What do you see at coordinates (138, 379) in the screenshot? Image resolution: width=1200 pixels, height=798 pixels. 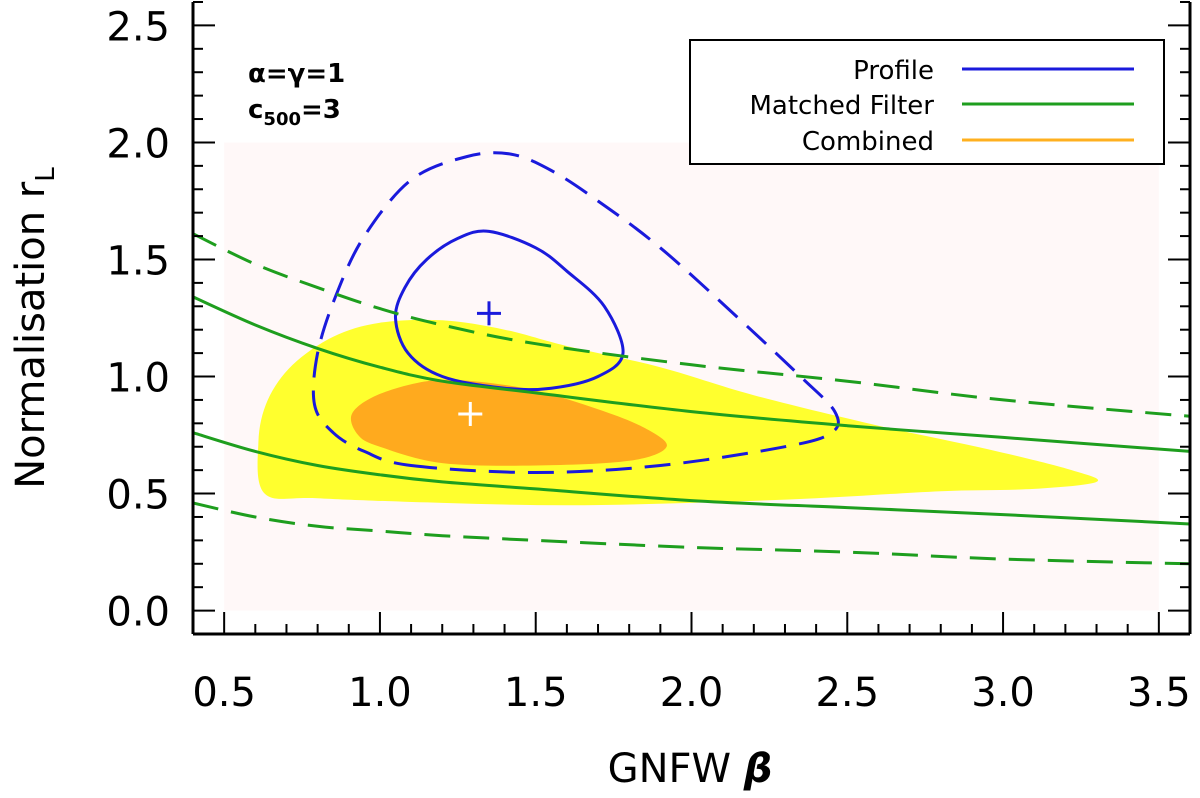 I see `y-tick-label: 1.0` at bounding box center [138, 379].